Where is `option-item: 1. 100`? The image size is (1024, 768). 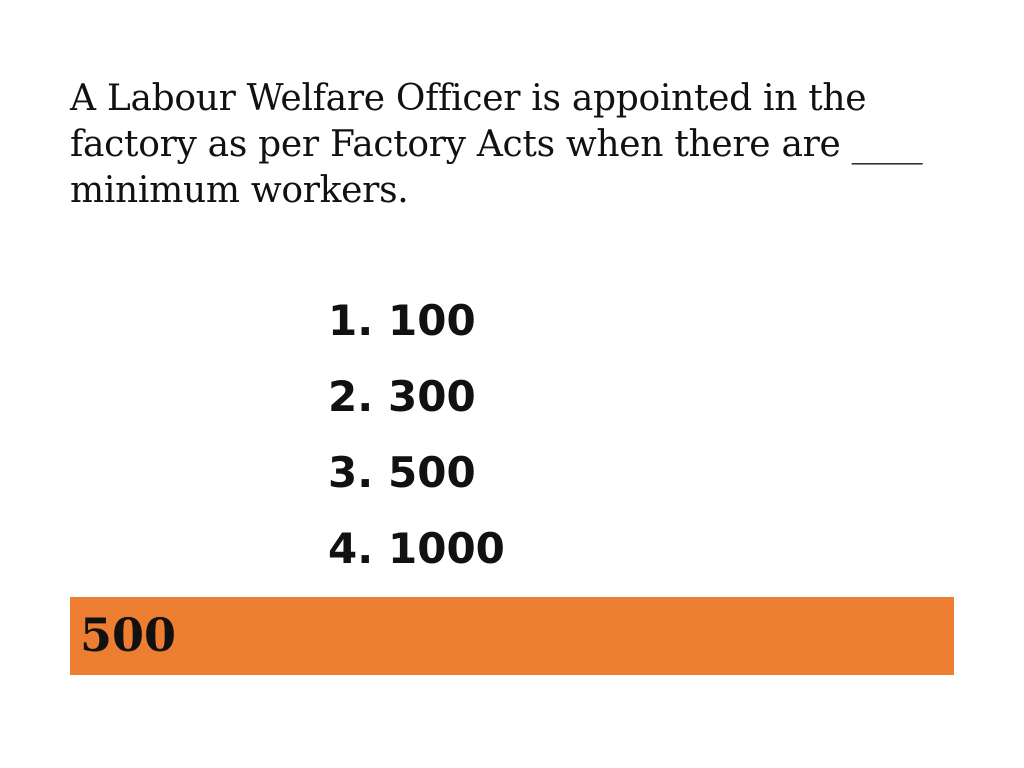 option-item: 1. 100 is located at coordinates (416, 326).